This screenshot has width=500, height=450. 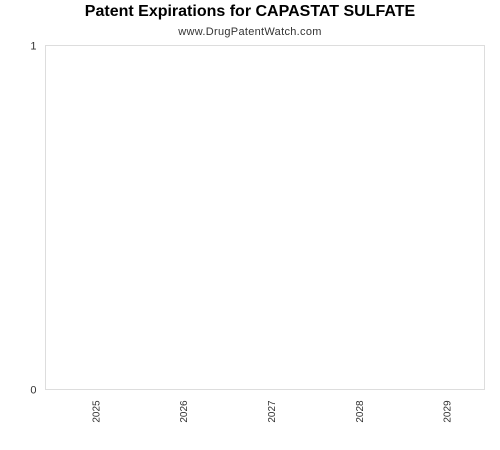 I want to click on x-axis: 2025 2026 2027 2028 2029, so click(x=272, y=411).